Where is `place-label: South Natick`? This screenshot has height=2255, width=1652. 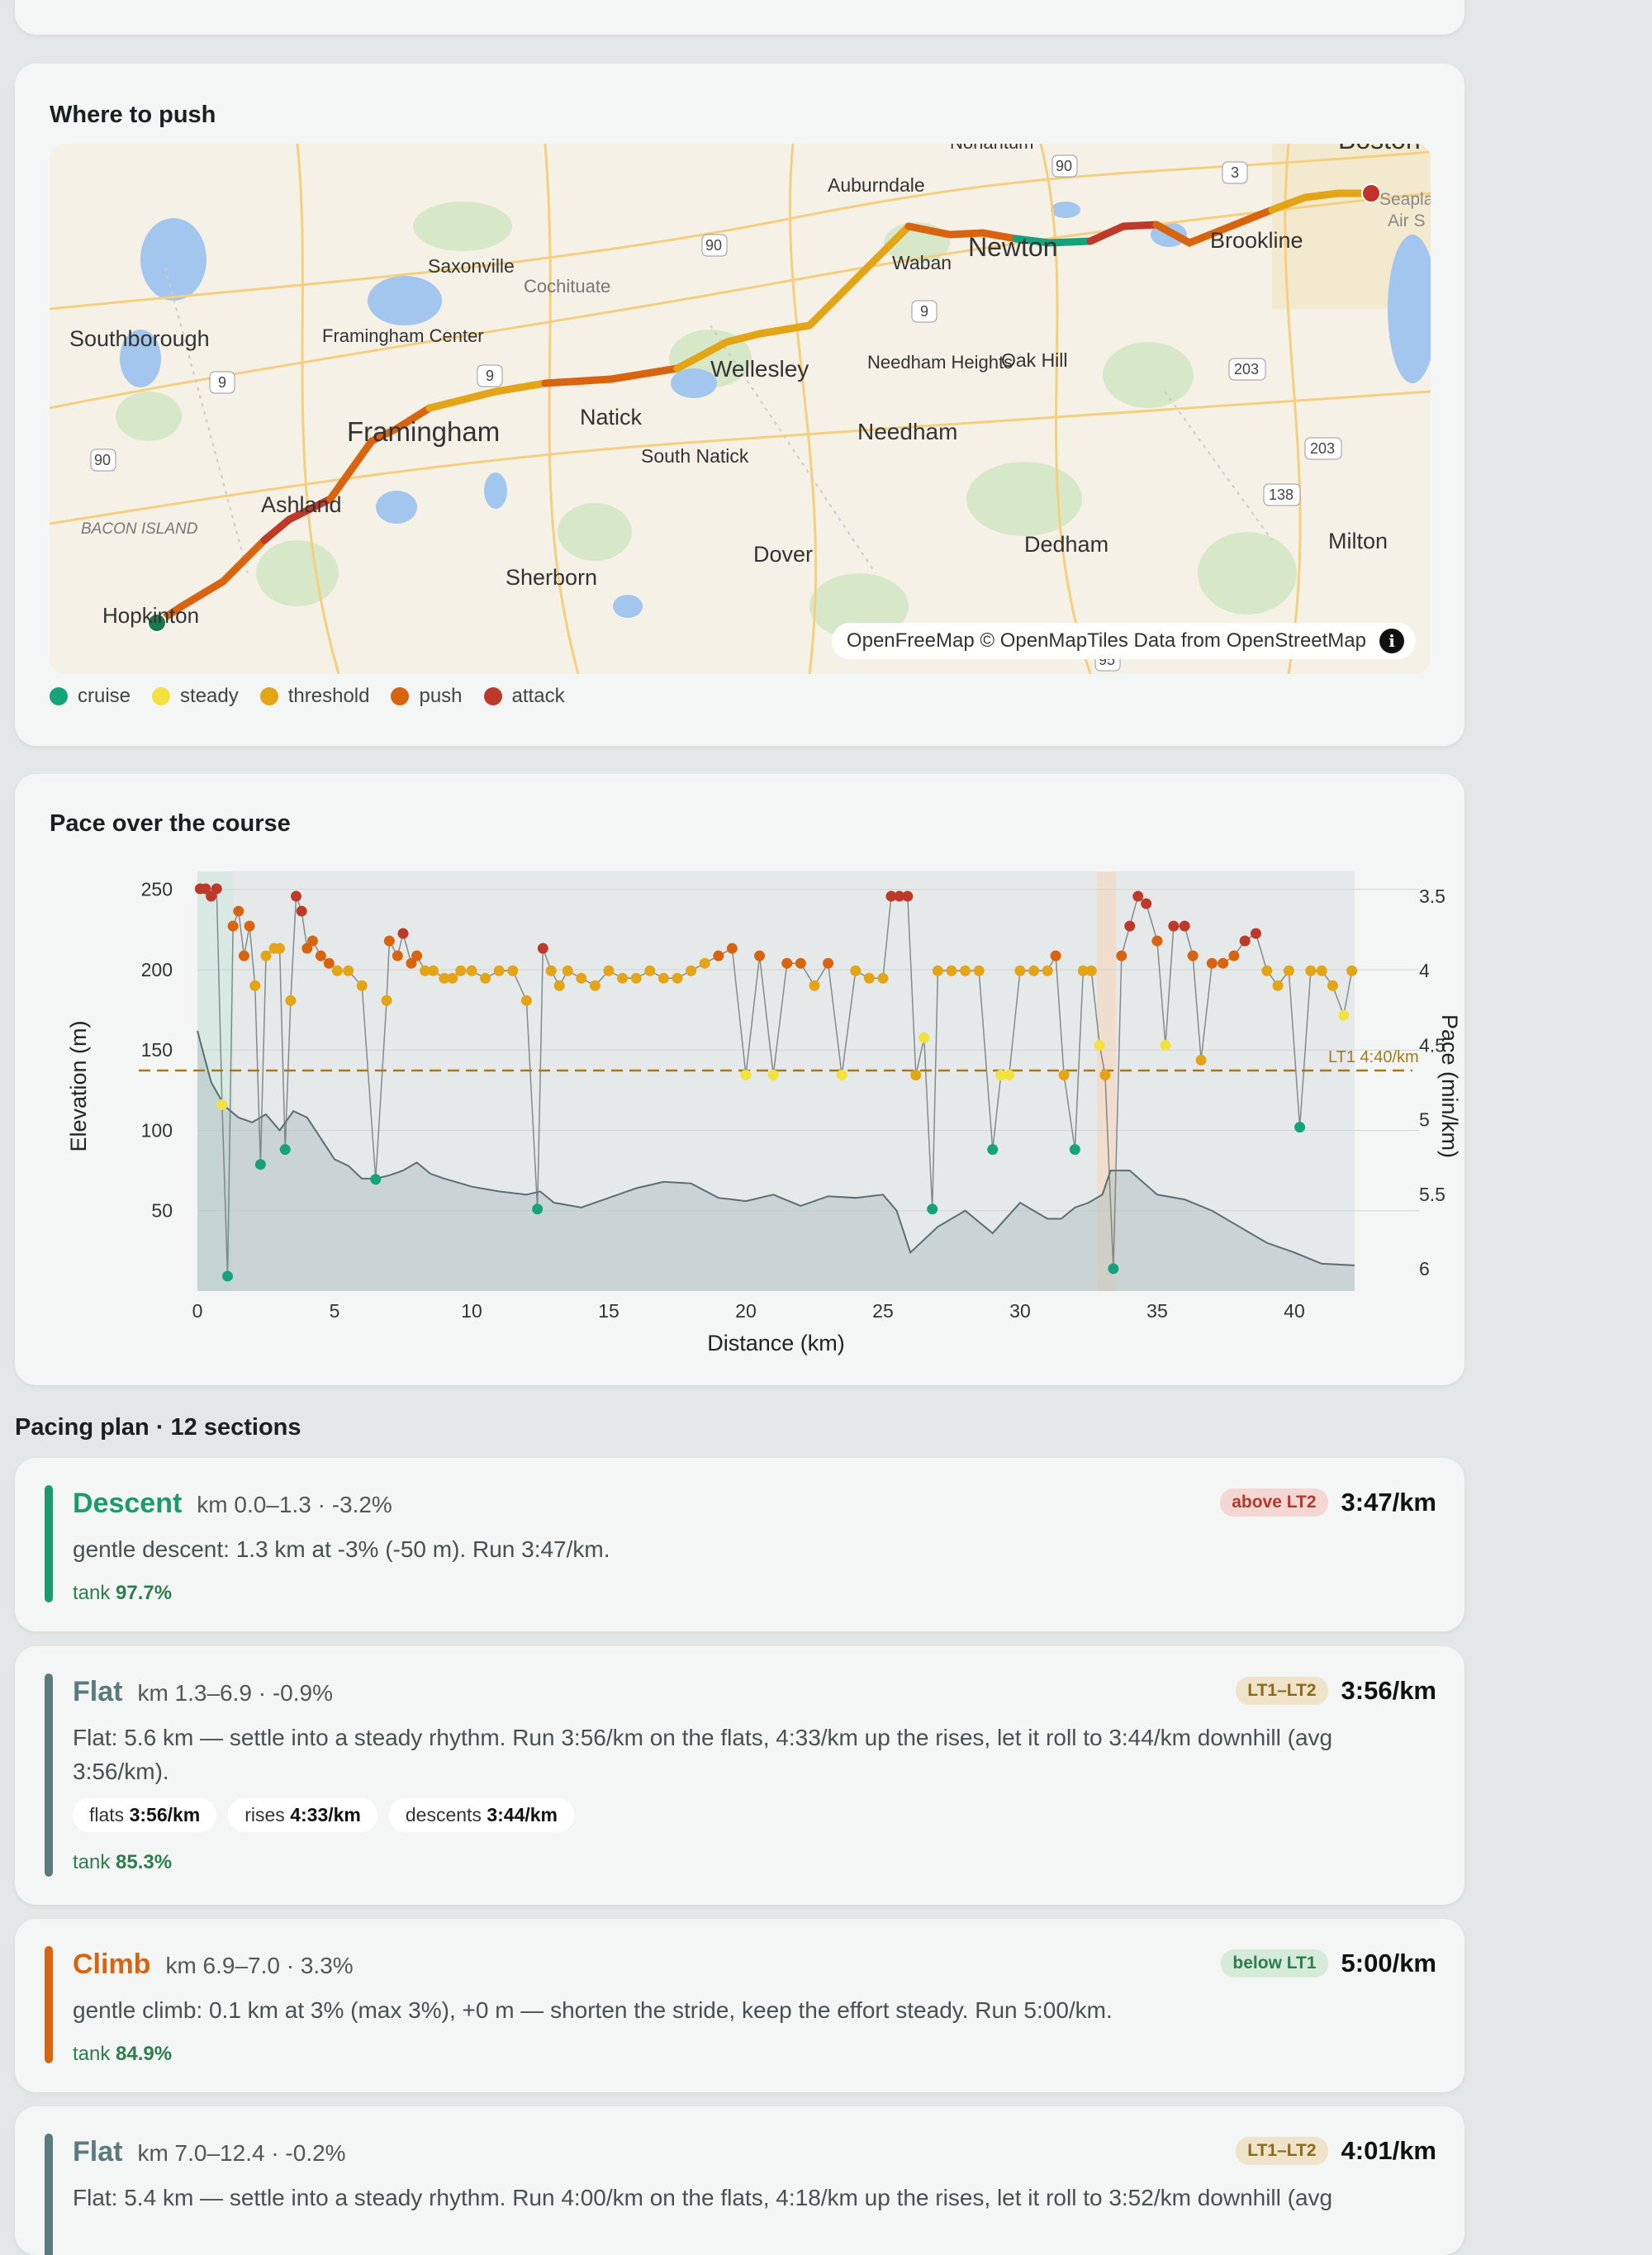 place-label: South Natick is located at coordinates (695, 456).